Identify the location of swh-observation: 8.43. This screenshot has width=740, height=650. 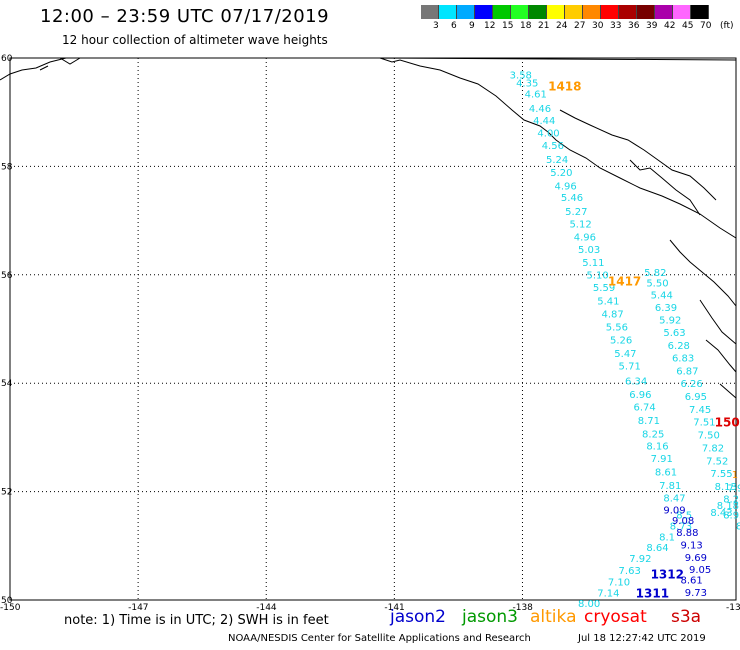
(721, 513).